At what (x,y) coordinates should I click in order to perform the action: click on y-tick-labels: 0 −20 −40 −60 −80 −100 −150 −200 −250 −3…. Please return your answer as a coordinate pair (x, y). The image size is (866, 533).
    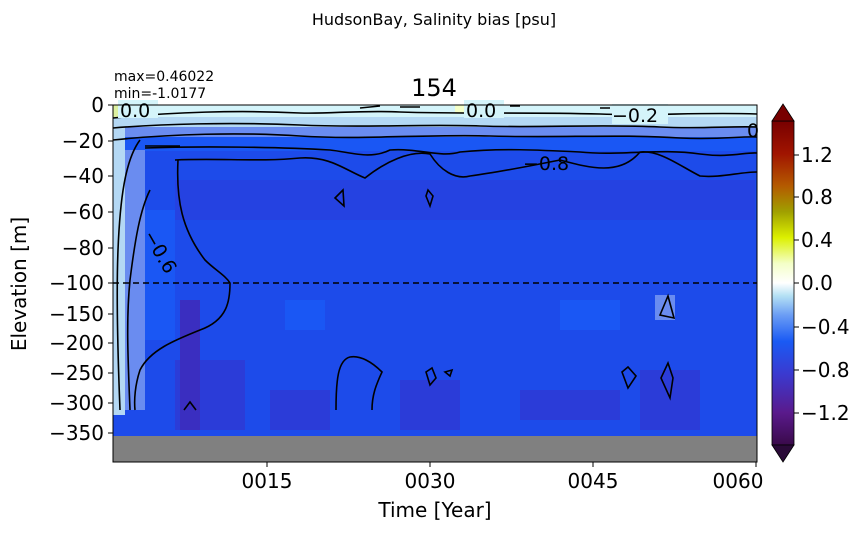
    Looking at the image, I should click on (76, 269).